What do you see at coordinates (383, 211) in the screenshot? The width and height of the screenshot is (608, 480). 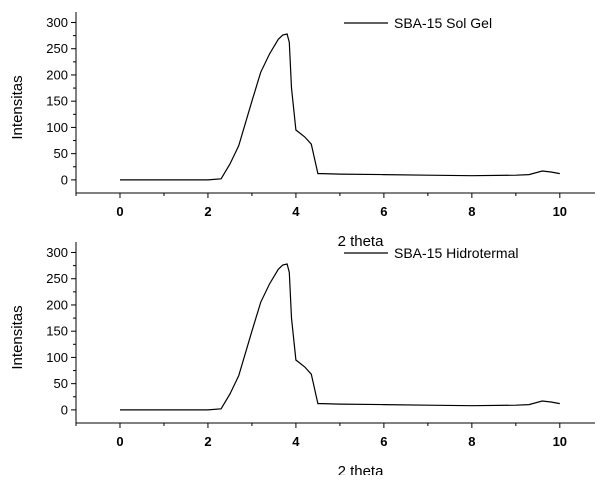 I see `panel1-x-tick-label: 6` at bounding box center [383, 211].